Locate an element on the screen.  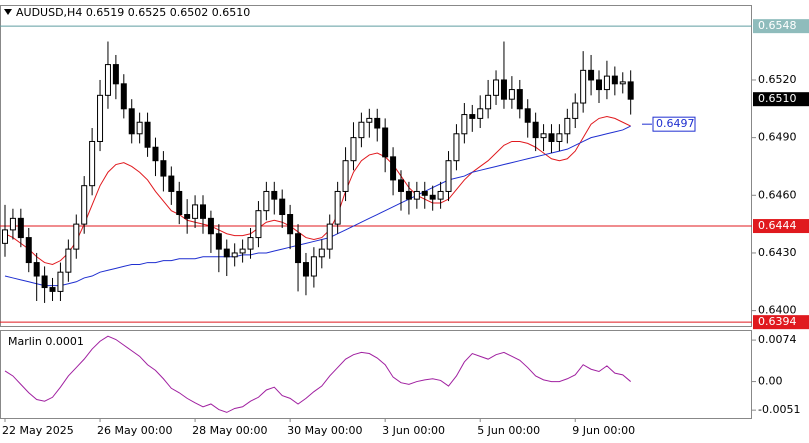
price-label-box is located at coordinates (781, 99).